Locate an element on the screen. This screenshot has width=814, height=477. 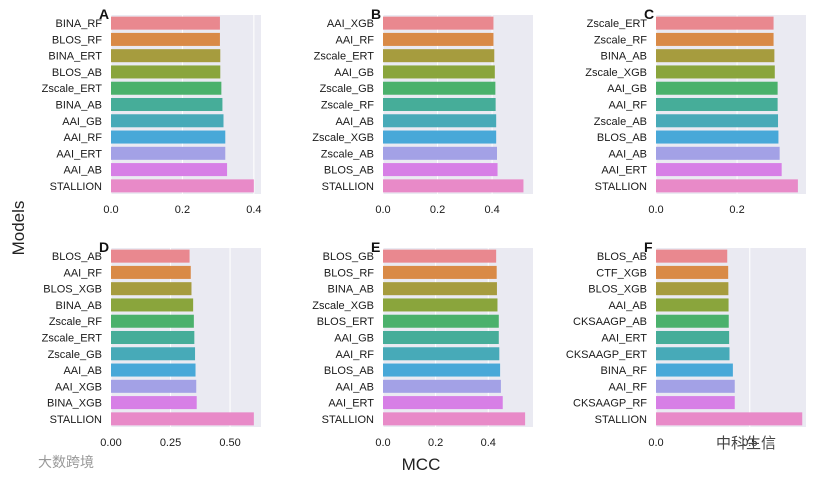
watermark-left: 大数跨境 is located at coordinates (66, 462).